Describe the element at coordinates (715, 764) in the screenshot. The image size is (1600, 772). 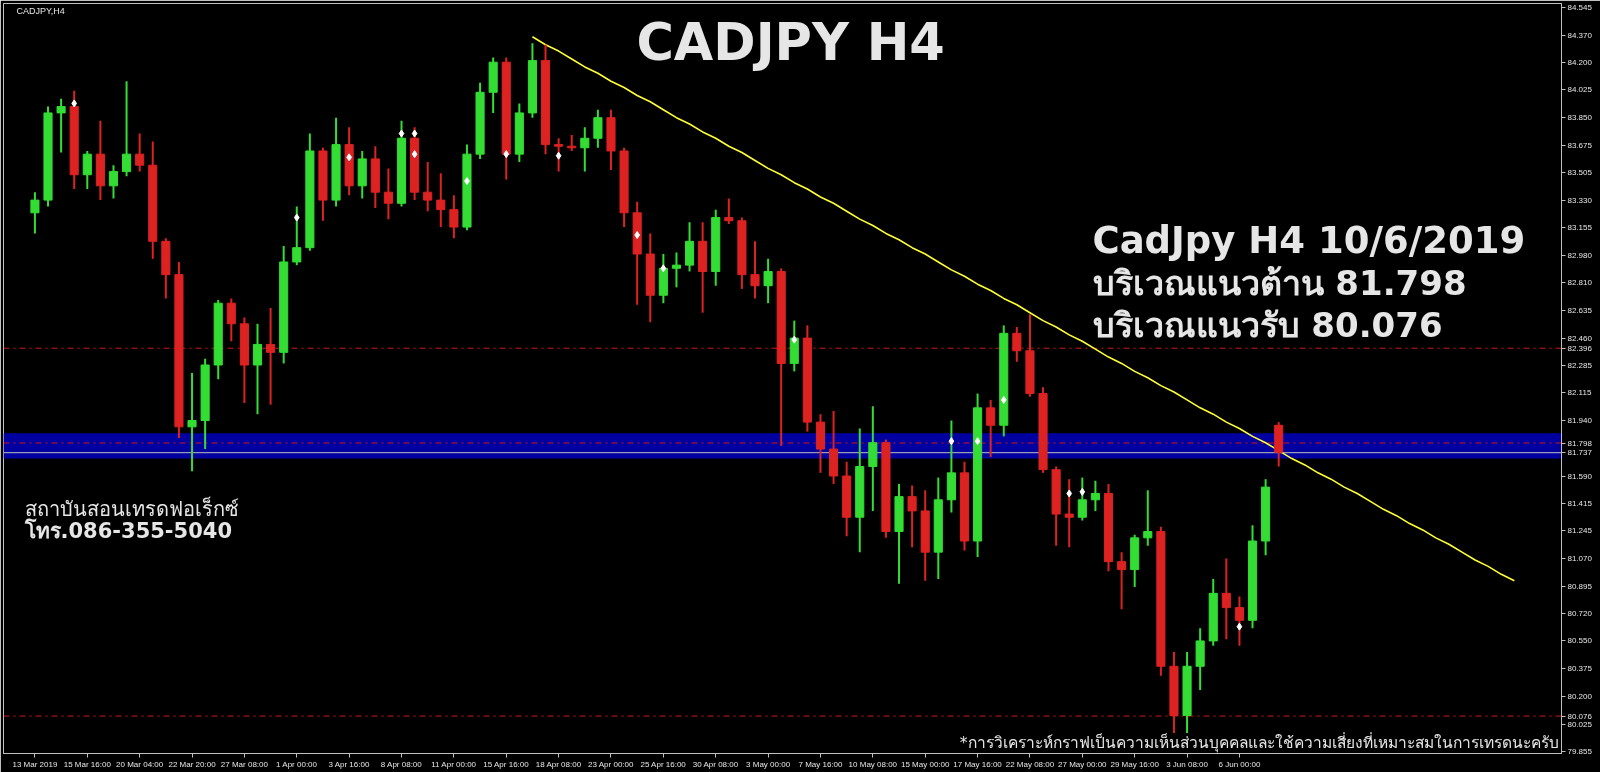
I see `x-tick-label: 30 Apr 08:00` at that location.